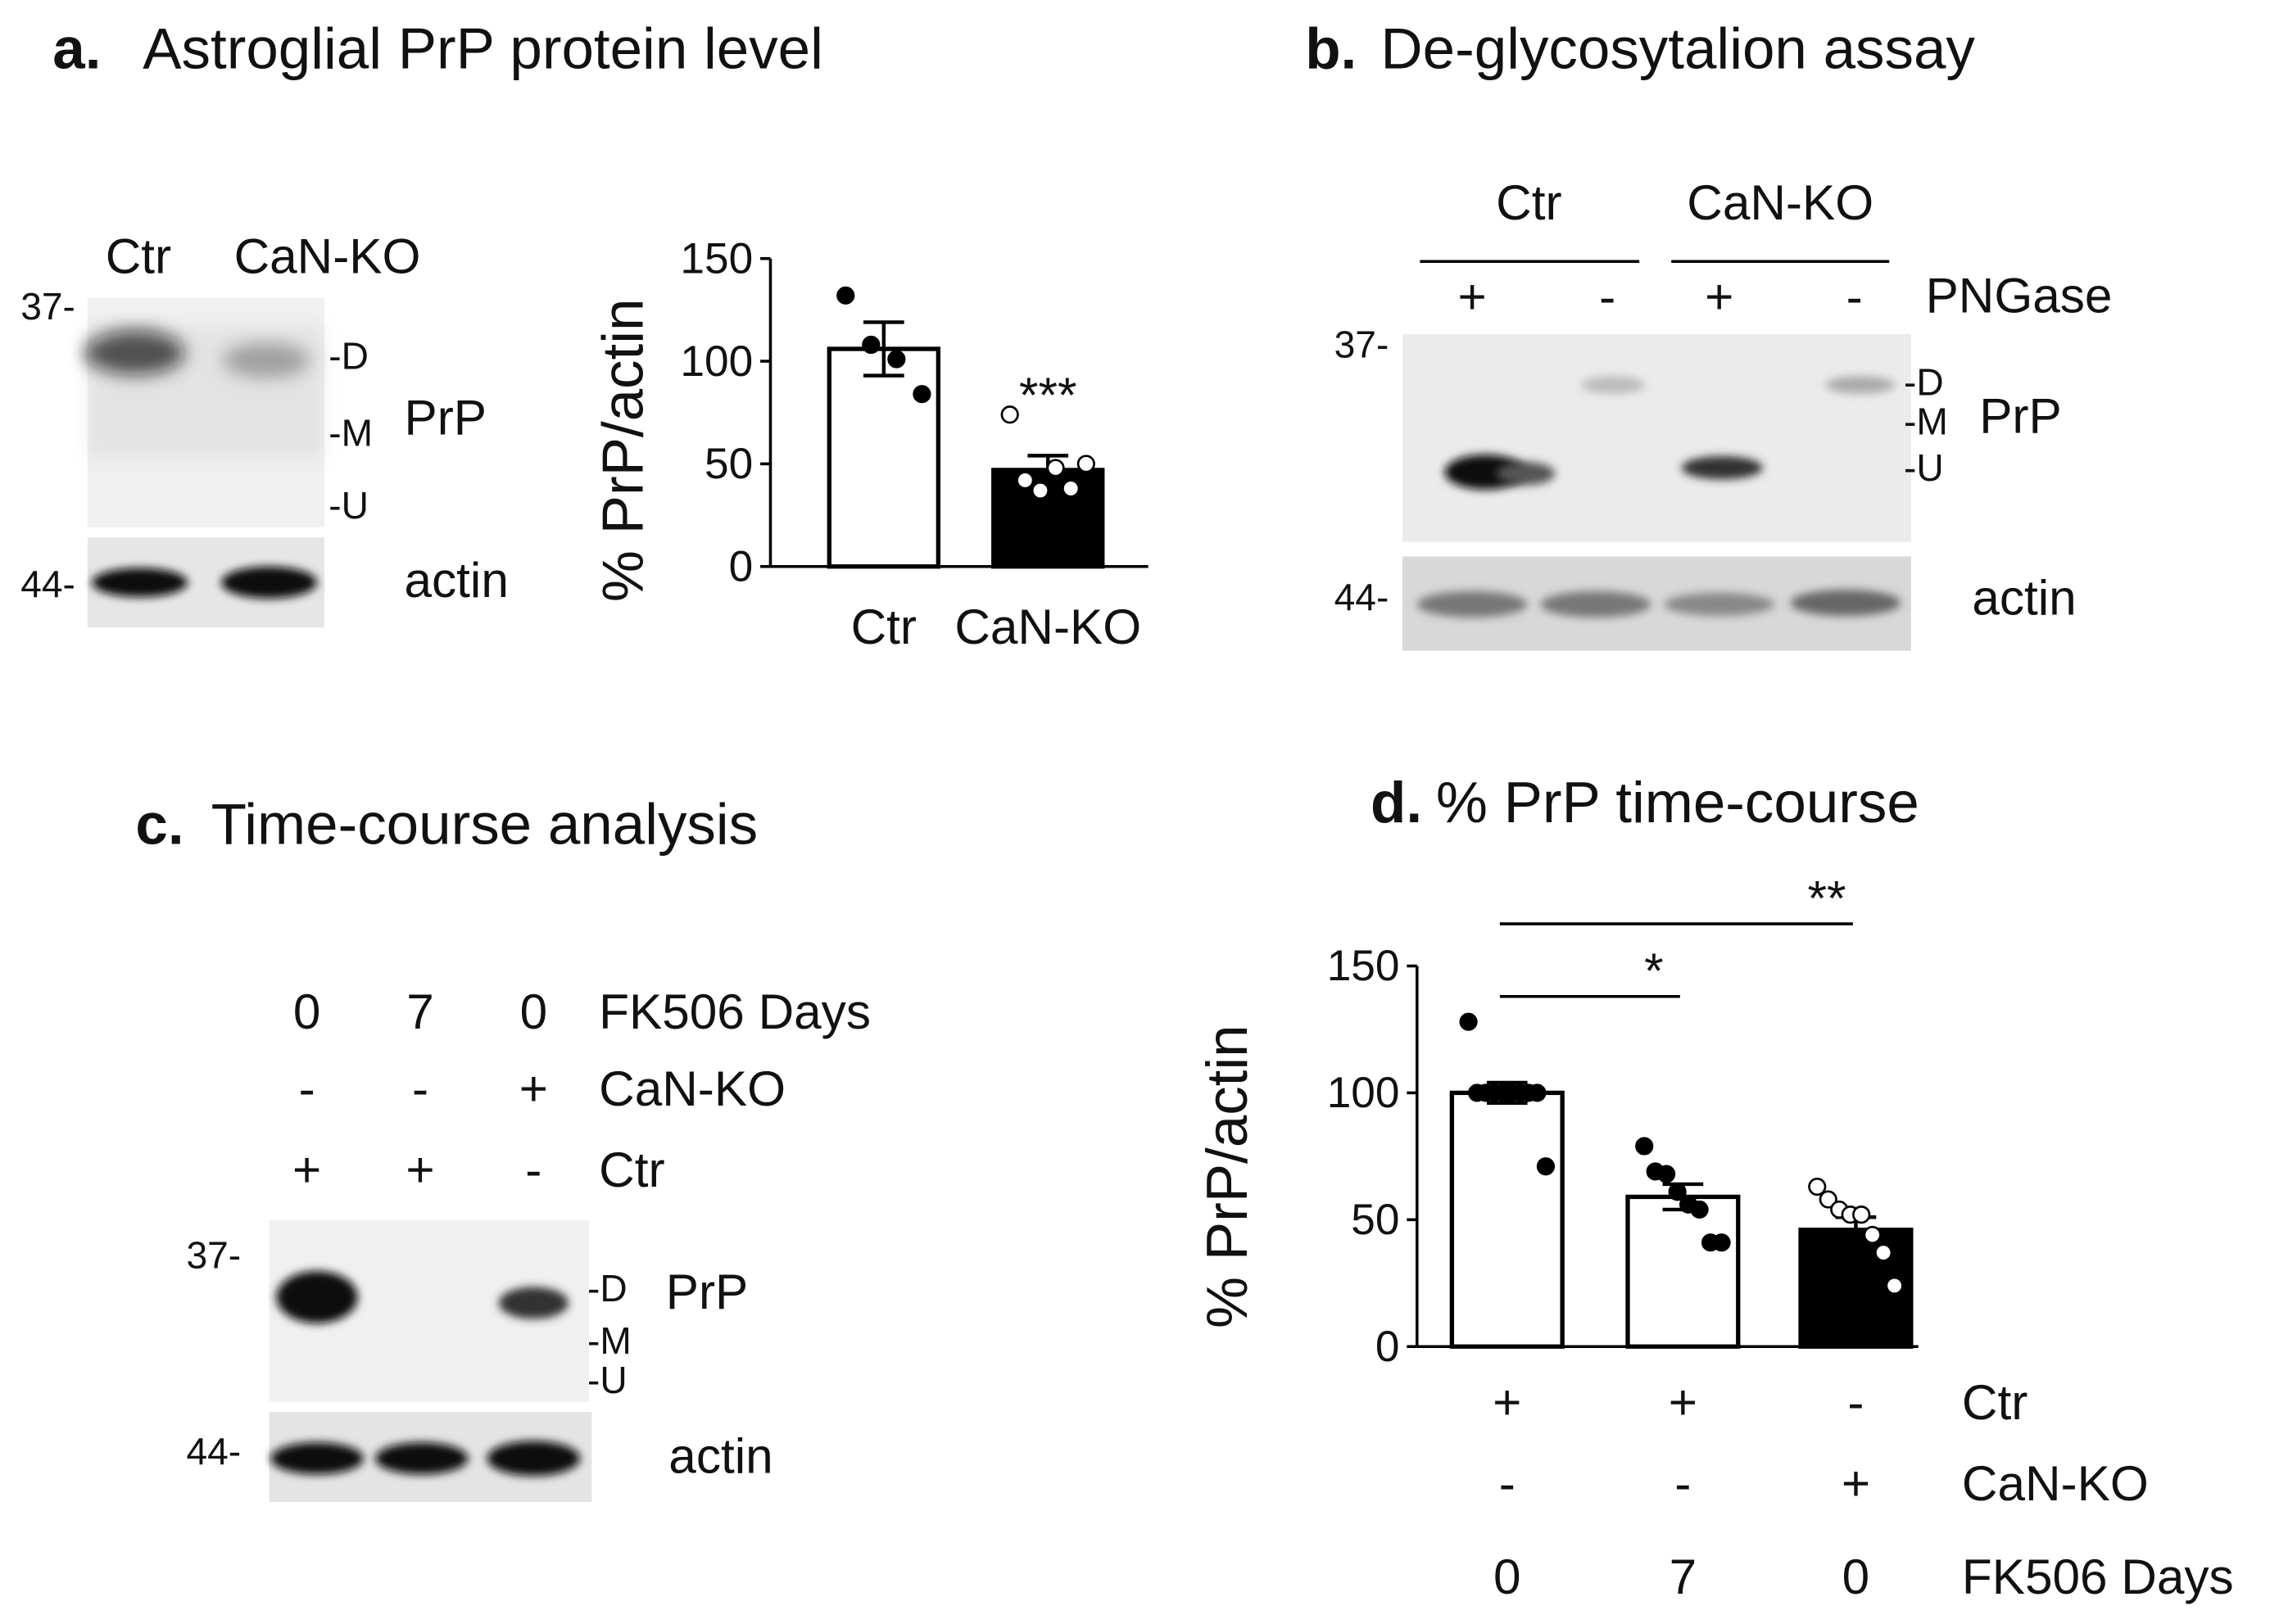 The width and height of the screenshot is (2279, 1624). Describe the element at coordinates (1653, 971) in the screenshot. I see `significance-label: *` at that location.